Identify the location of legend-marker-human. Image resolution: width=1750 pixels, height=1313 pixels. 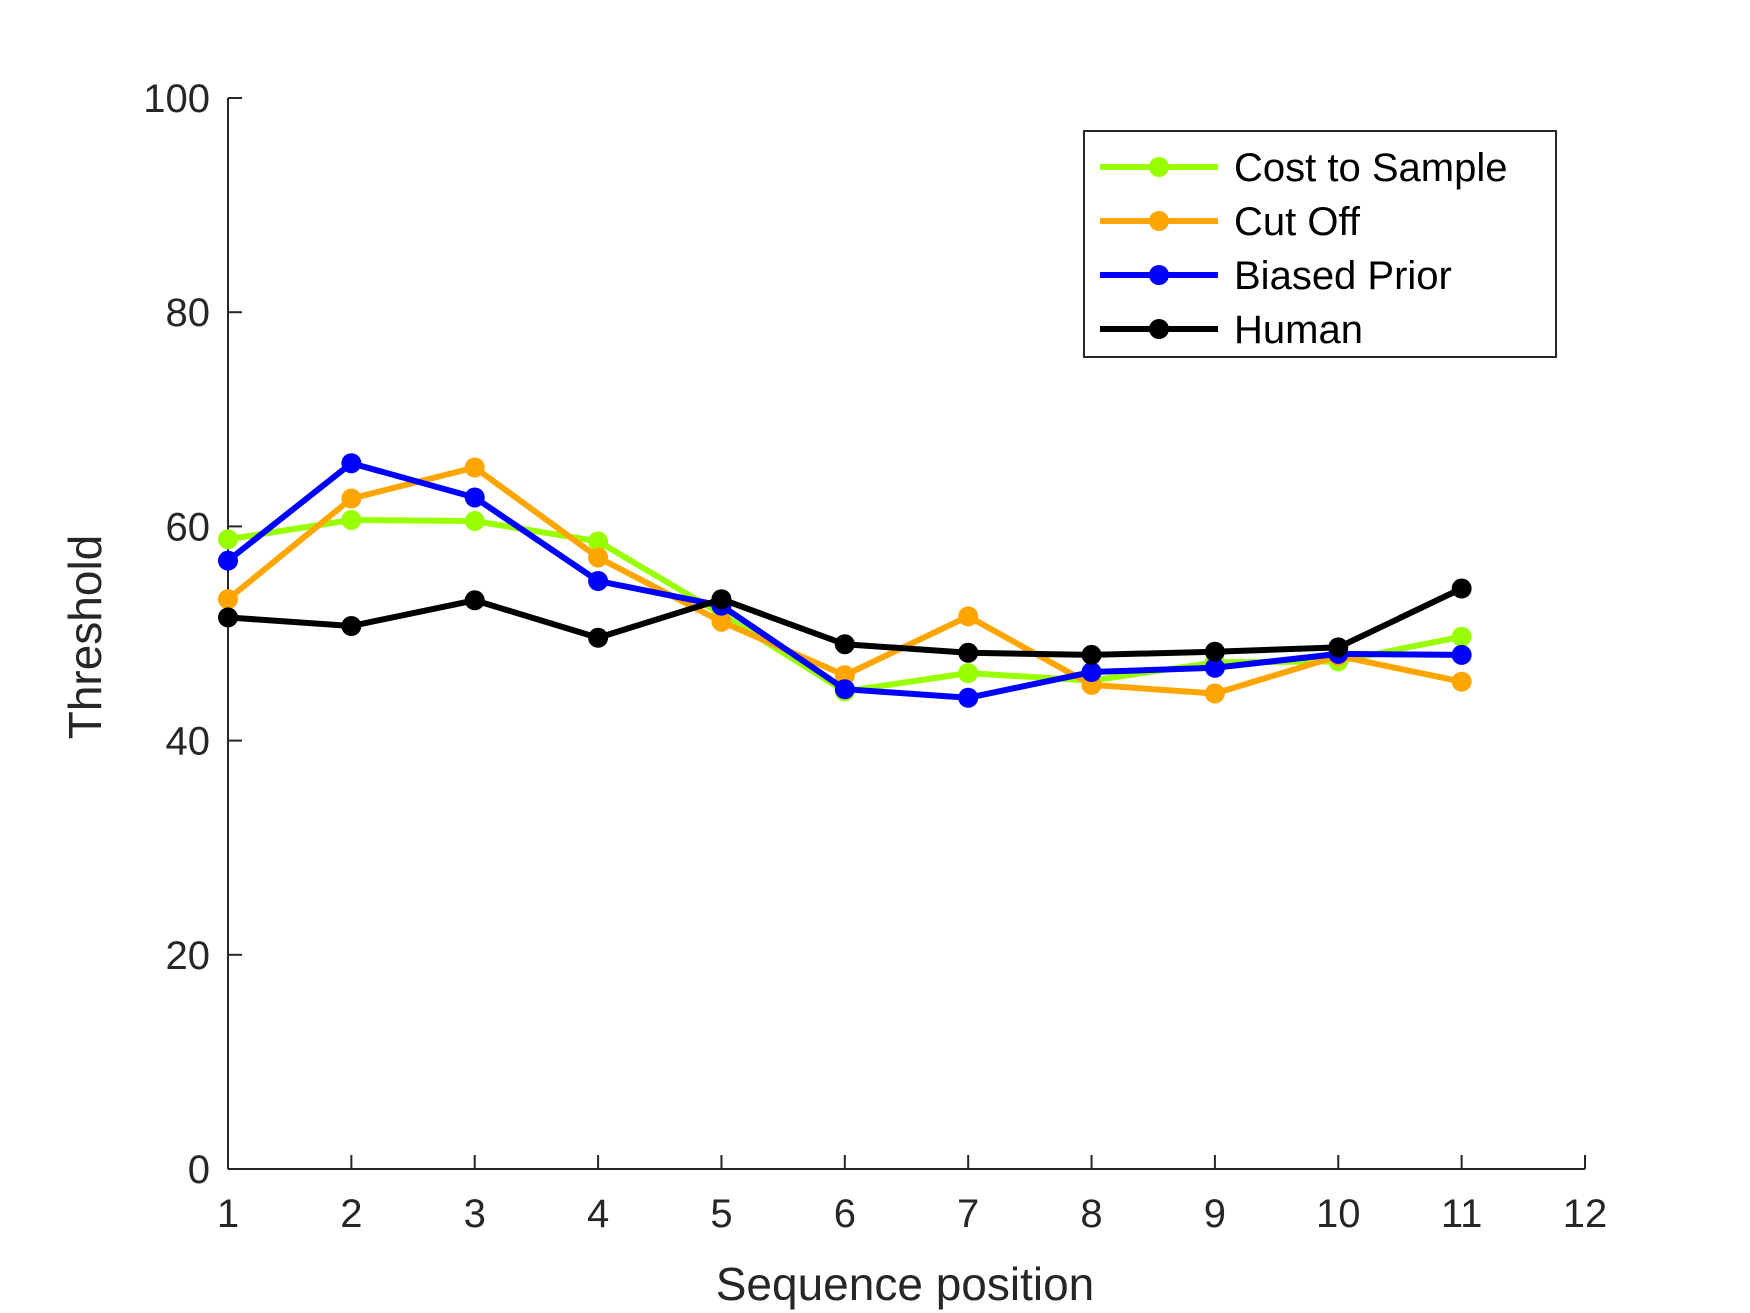
(1159, 329).